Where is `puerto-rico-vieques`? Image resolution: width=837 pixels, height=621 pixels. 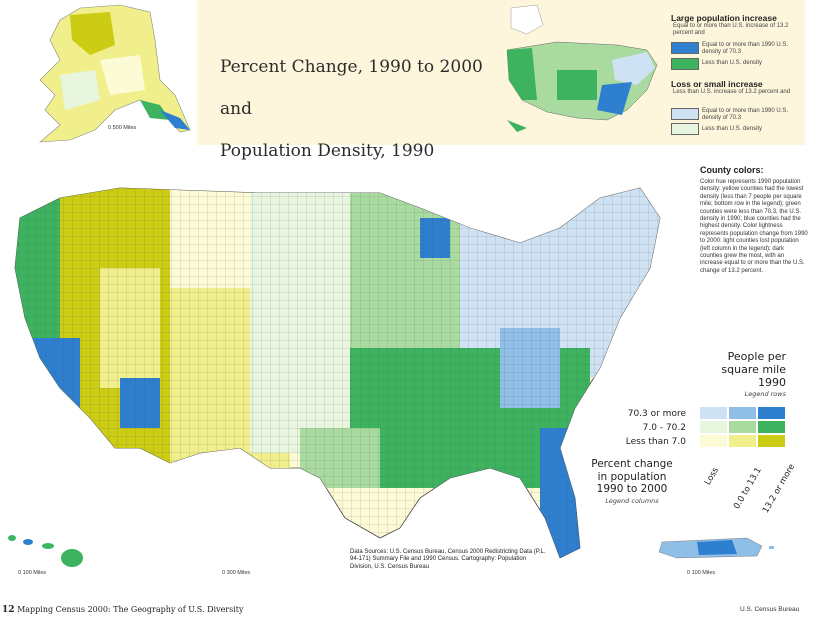
puerto-rico-vieques is located at coordinates (771, 547).